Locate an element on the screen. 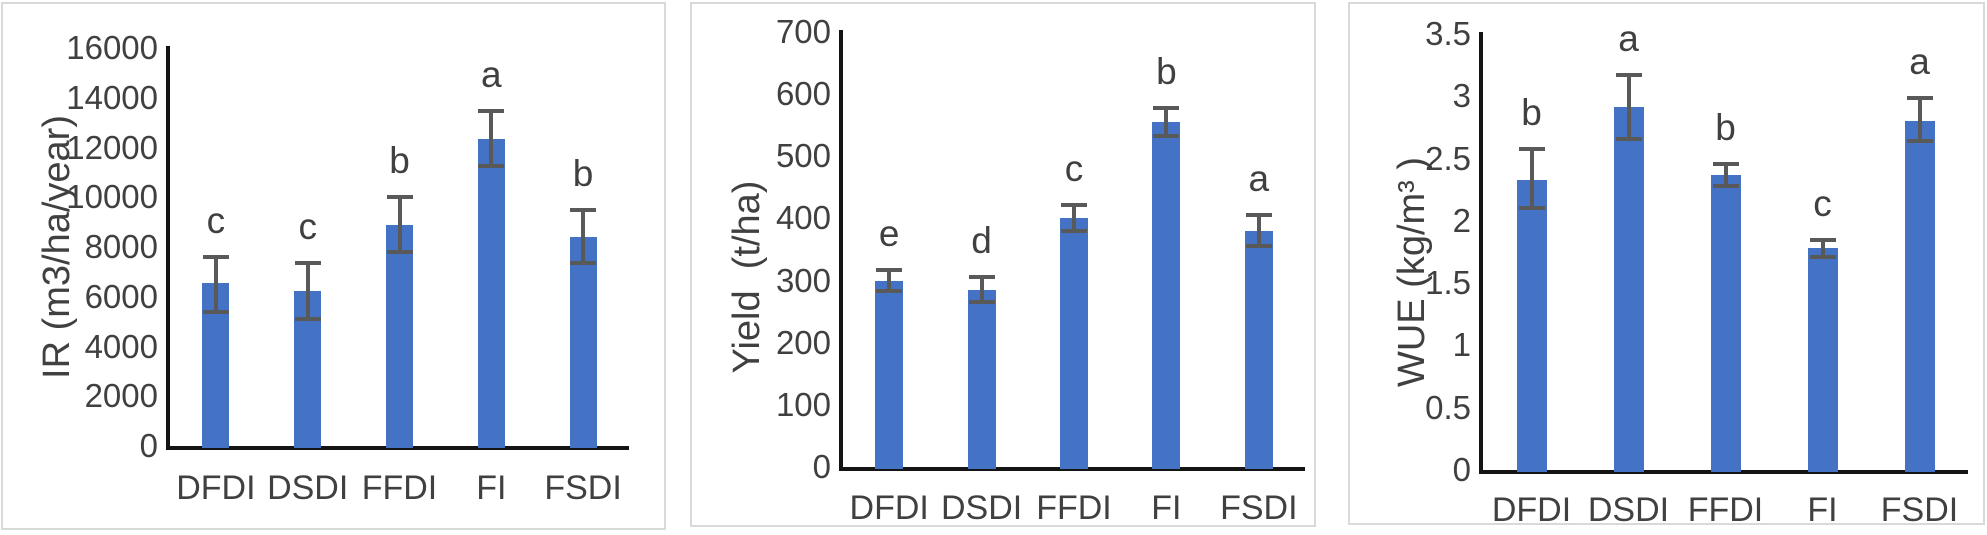 The height and width of the screenshot is (535, 1987). y-tick-label: 14000 is located at coordinates (112, 97).